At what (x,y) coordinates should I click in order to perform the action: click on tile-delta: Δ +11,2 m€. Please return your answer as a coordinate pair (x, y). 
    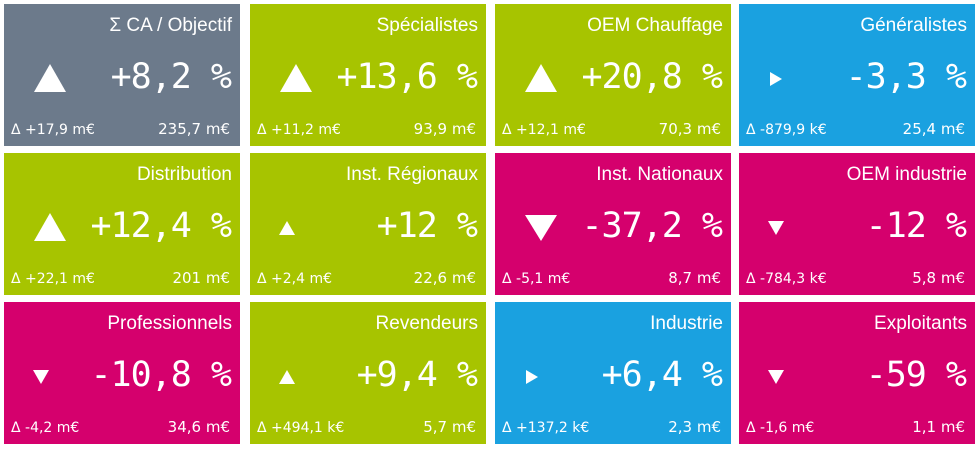
    Looking at the image, I should click on (299, 130).